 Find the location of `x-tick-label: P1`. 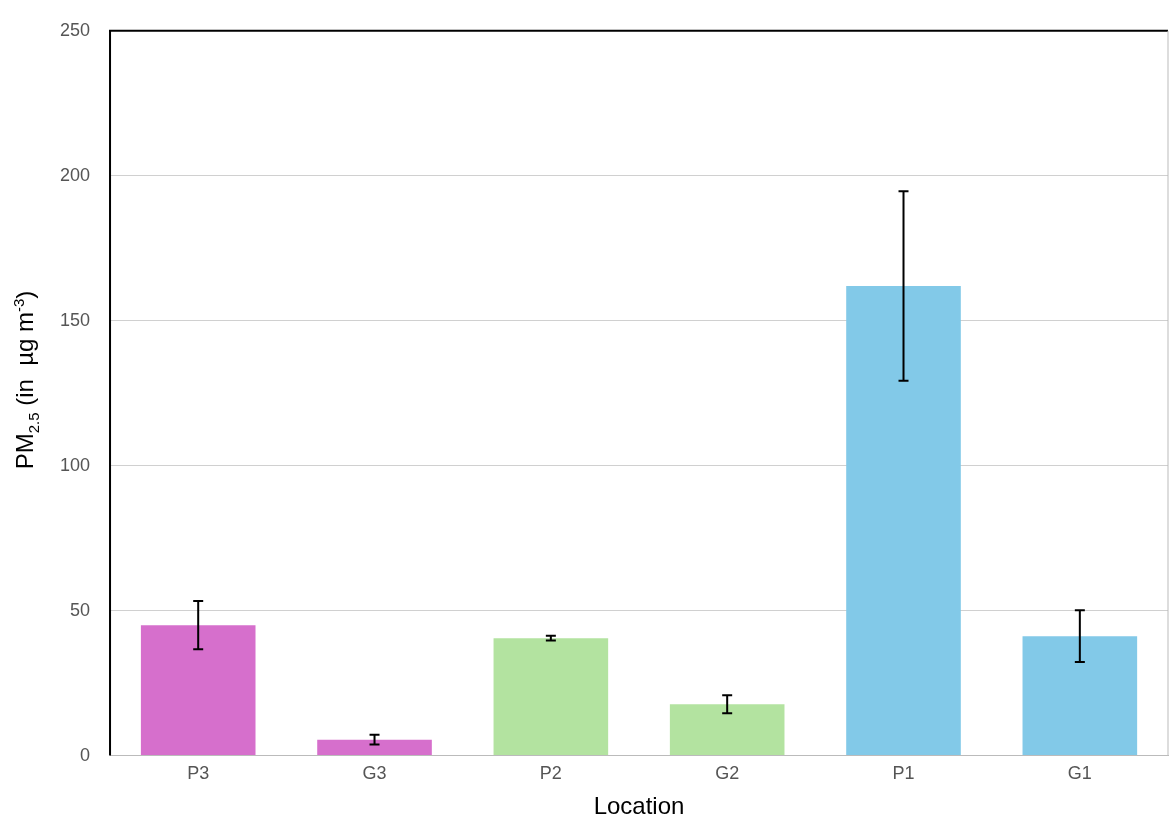

x-tick-label: P1 is located at coordinates (903, 773).